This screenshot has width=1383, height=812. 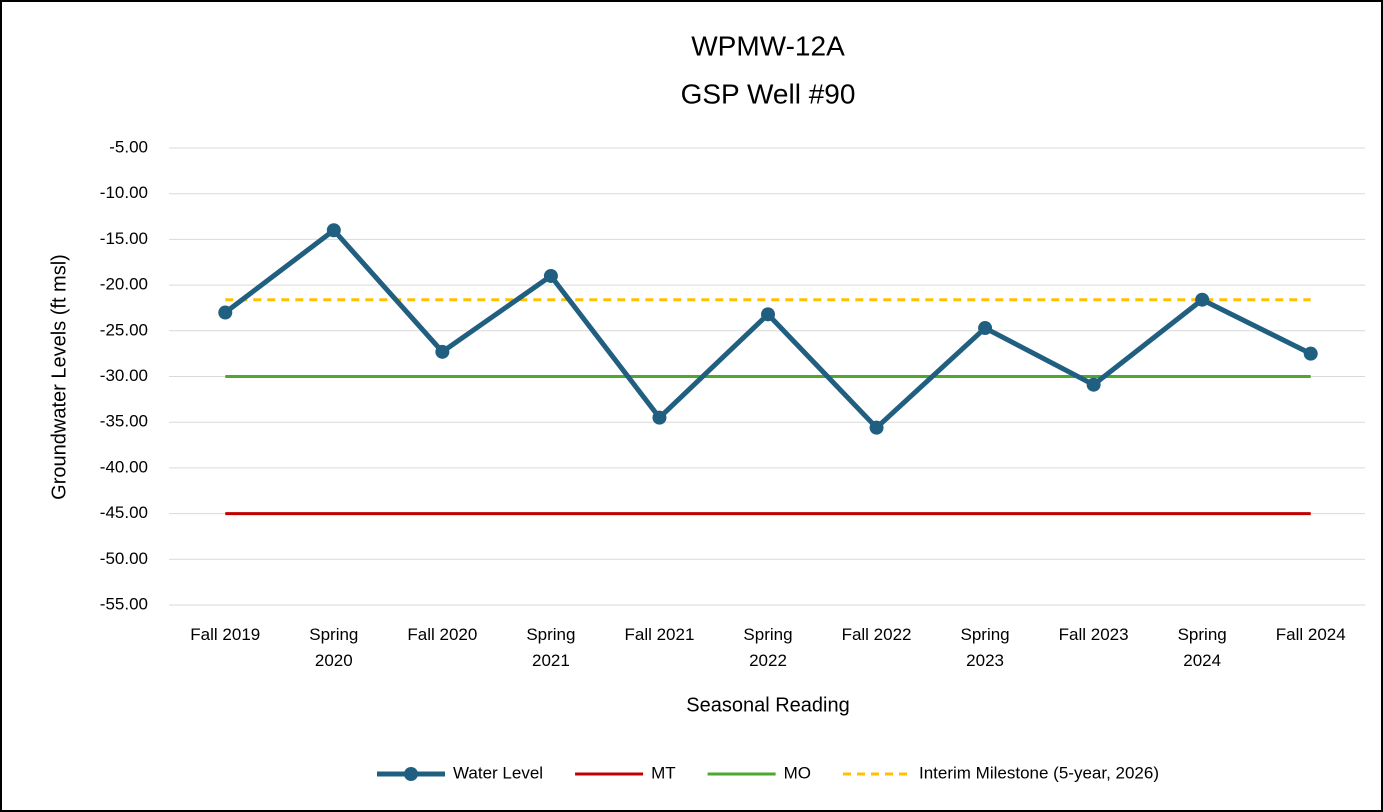 I want to click on y-tick-label: -55.00, so click(x=124, y=603).